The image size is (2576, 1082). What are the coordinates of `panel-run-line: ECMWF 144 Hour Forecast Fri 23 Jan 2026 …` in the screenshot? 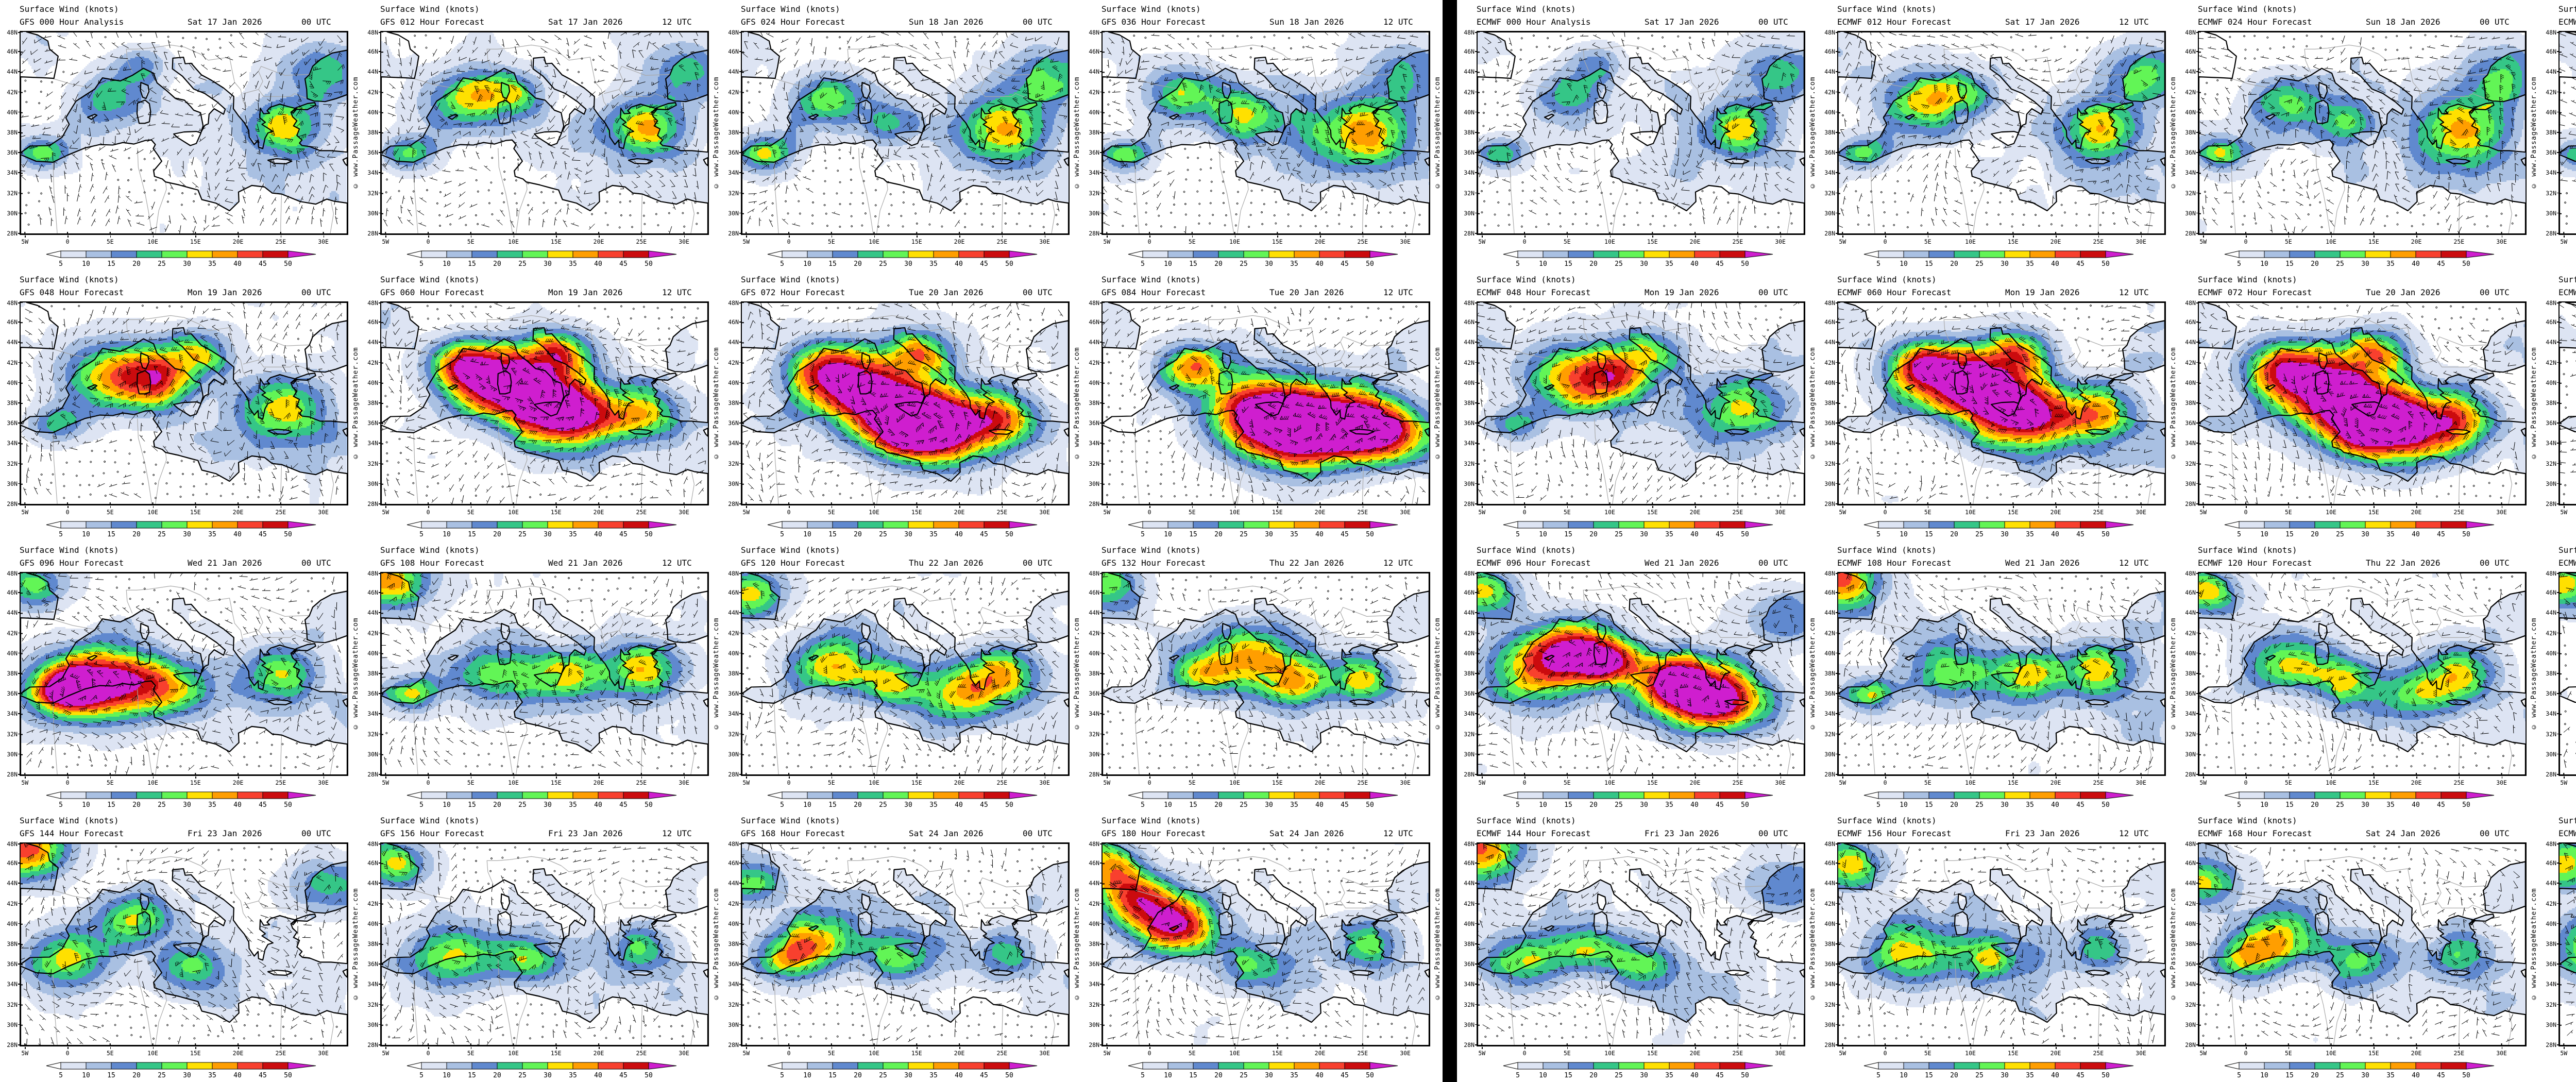 It's located at (1637, 834).